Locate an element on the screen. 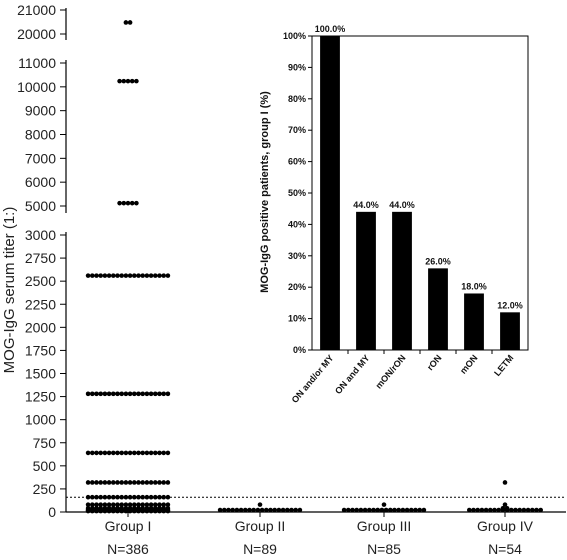 This screenshot has width=567, height=560. inset-category-label: LETM is located at coordinates (503, 365).